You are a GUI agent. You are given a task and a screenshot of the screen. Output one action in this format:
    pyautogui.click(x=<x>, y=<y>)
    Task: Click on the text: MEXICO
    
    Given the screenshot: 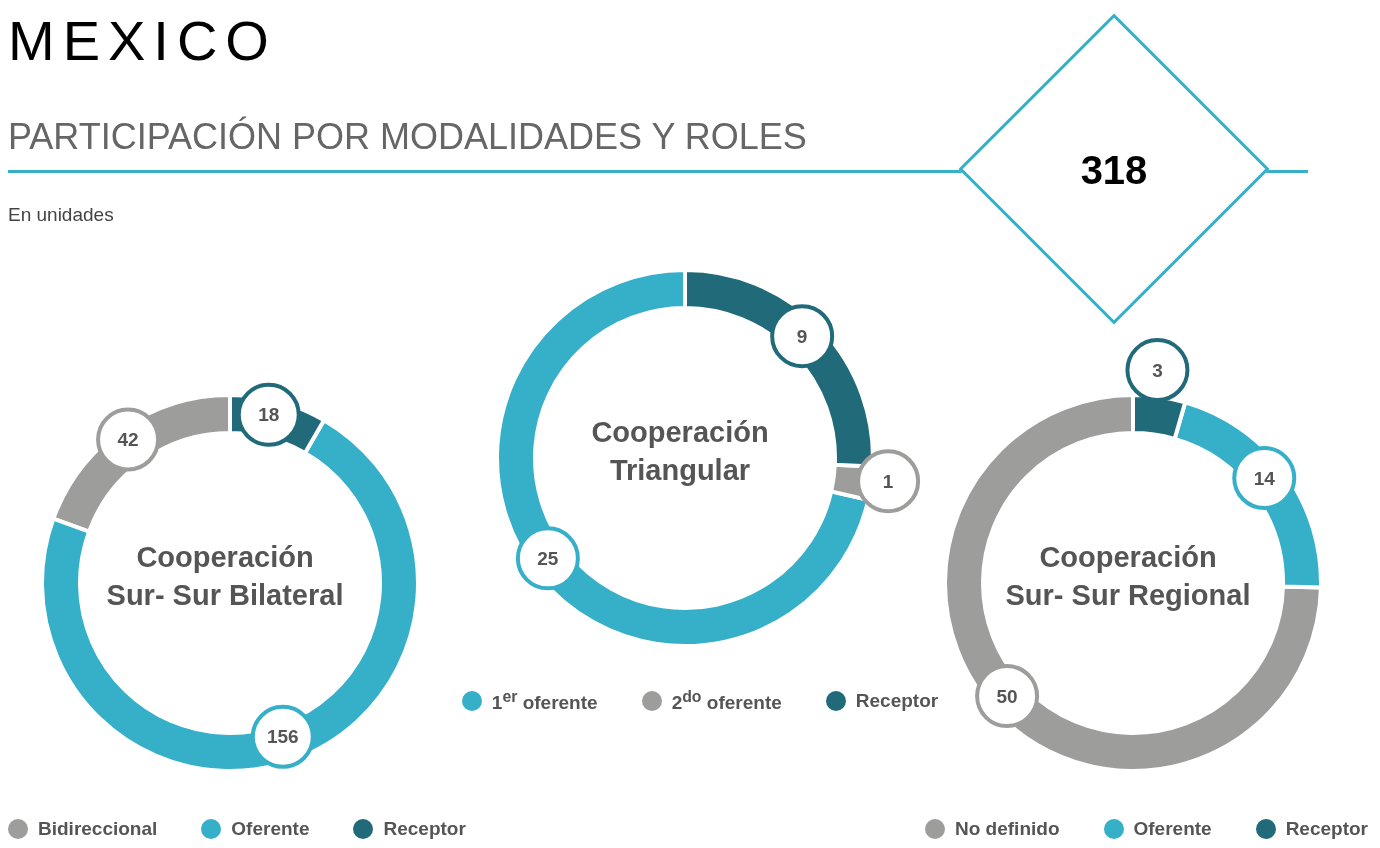 What is the action you would take?
    pyautogui.click(x=142, y=40)
    